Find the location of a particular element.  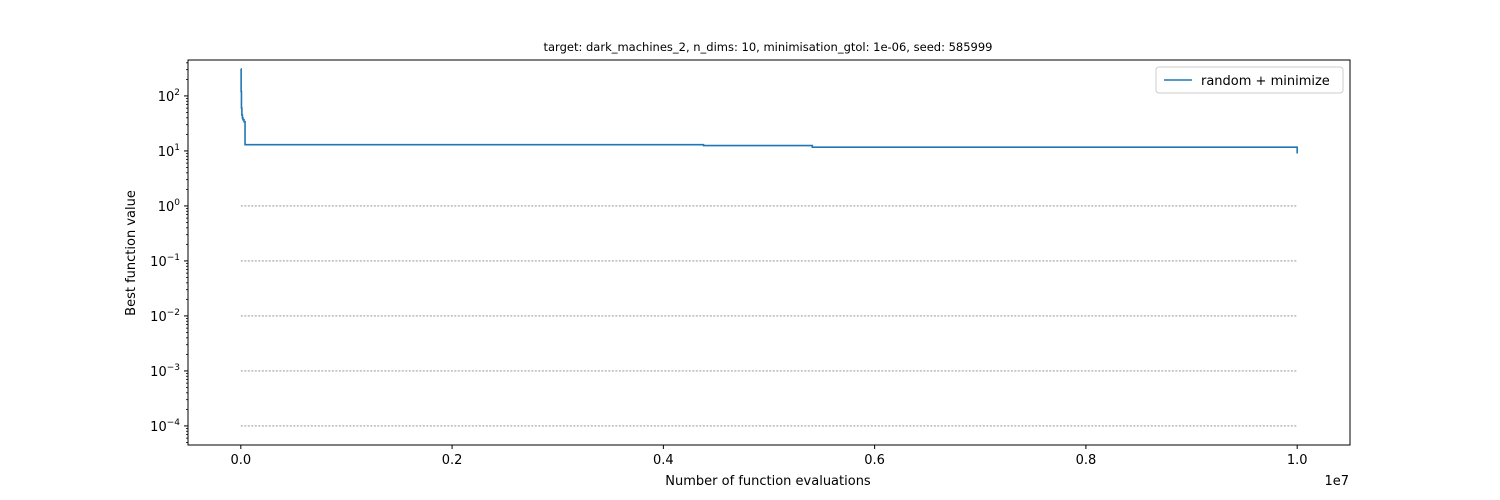

legend-box is located at coordinates (1249, 80).